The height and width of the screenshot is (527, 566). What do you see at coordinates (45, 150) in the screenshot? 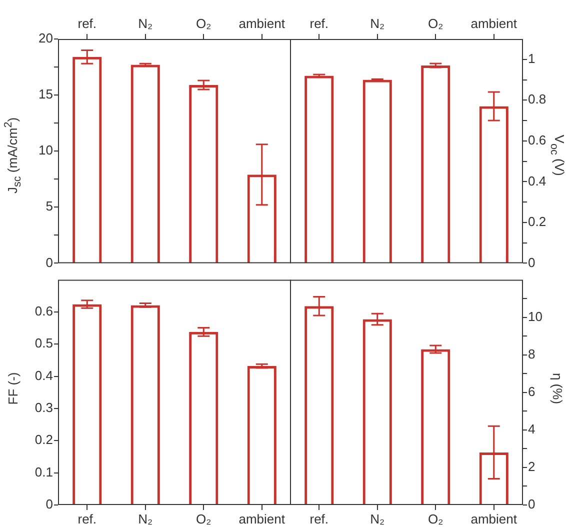
I see `y-tick-label: 10` at bounding box center [45, 150].